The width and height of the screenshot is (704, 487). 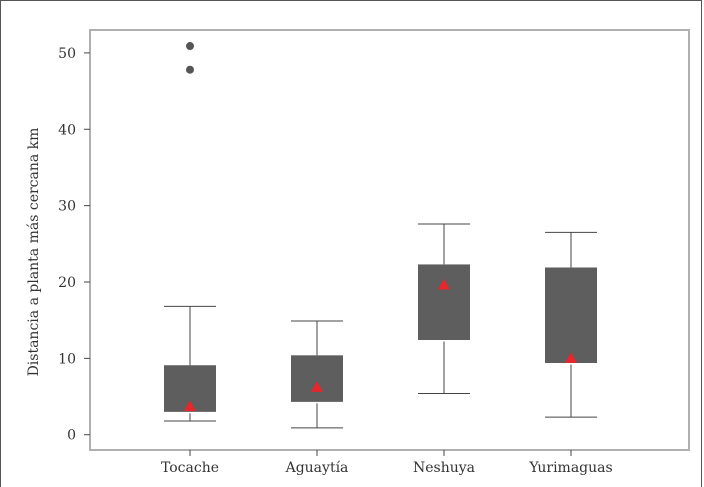 I want to click on y-tick-label: 0, so click(x=71, y=436).